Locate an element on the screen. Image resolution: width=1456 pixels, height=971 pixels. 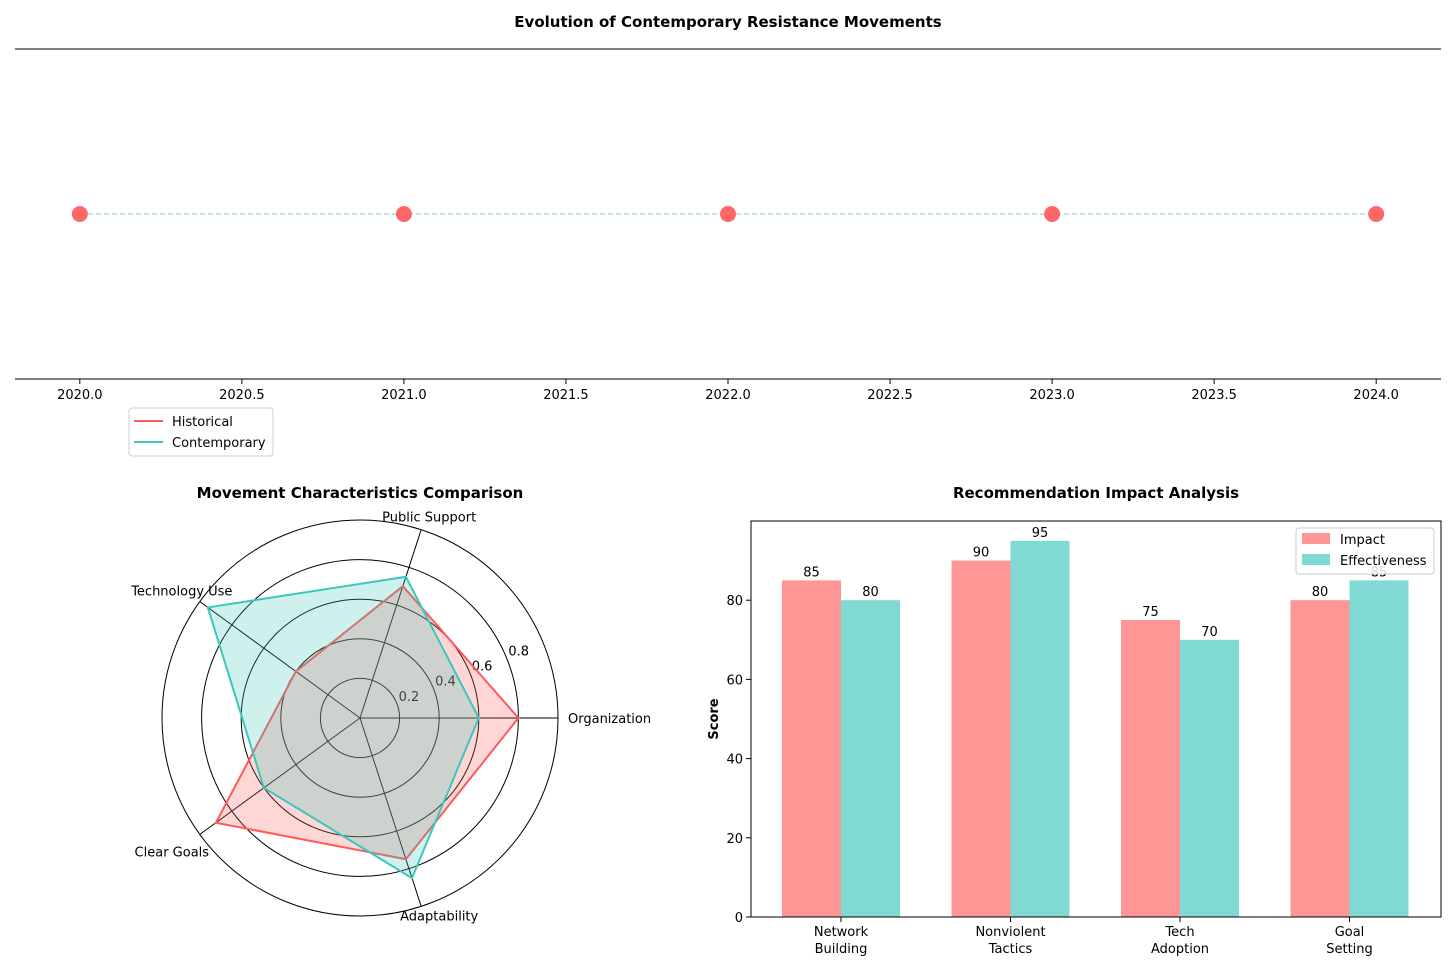
timeline-x-tick-label: 2024.0 is located at coordinates (1376, 395).